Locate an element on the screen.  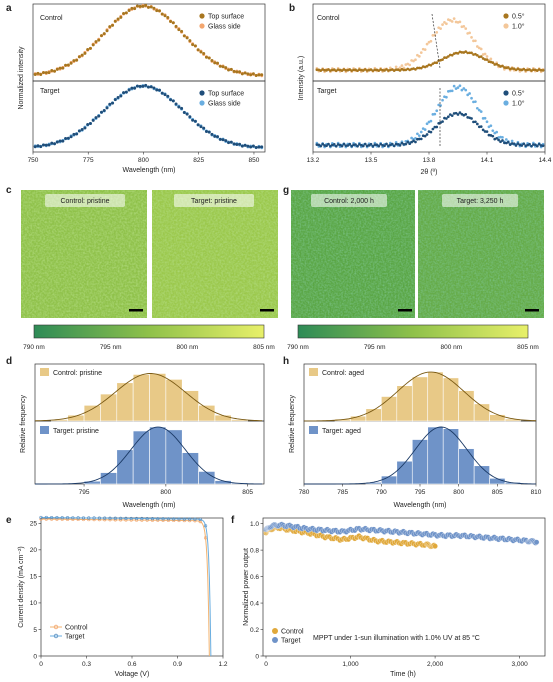
panel-letter-f: f is located at coordinates (233, 520).